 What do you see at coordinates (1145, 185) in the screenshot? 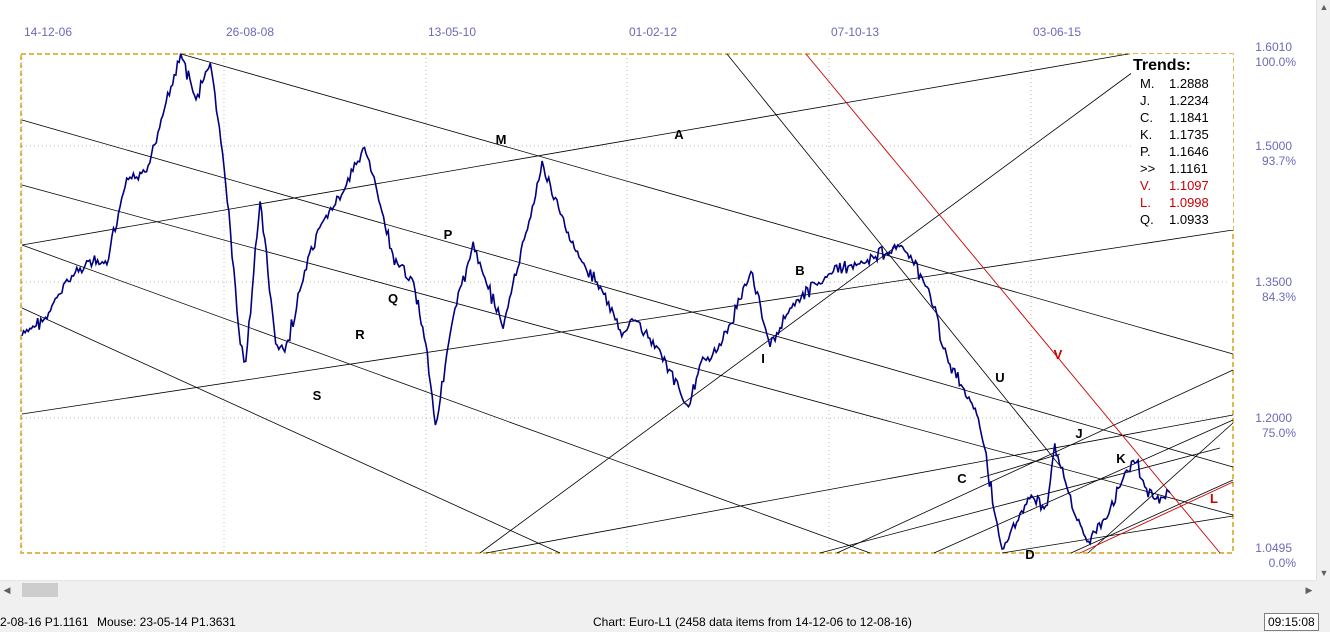
I see `trend-key: V.` at bounding box center [1145, 185].